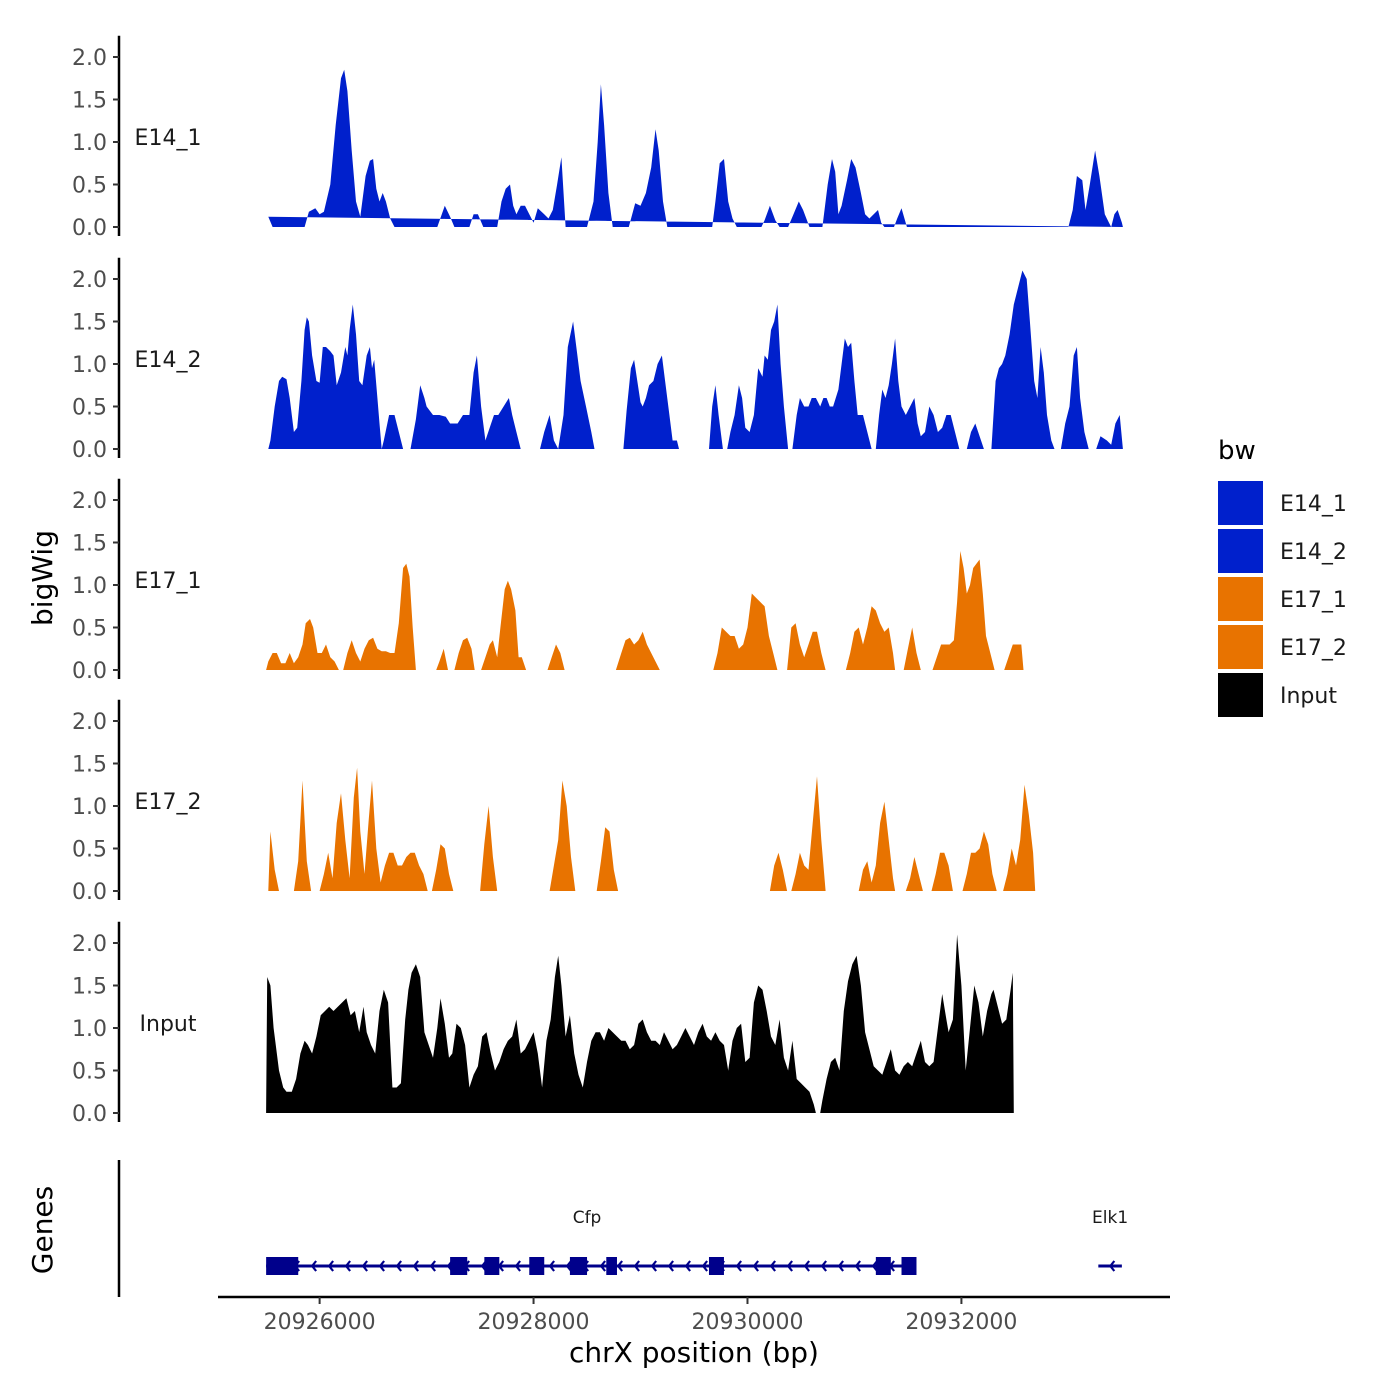 The image size is (1400, 1400). I want to click on track-label: Input, so click(168, 1024).